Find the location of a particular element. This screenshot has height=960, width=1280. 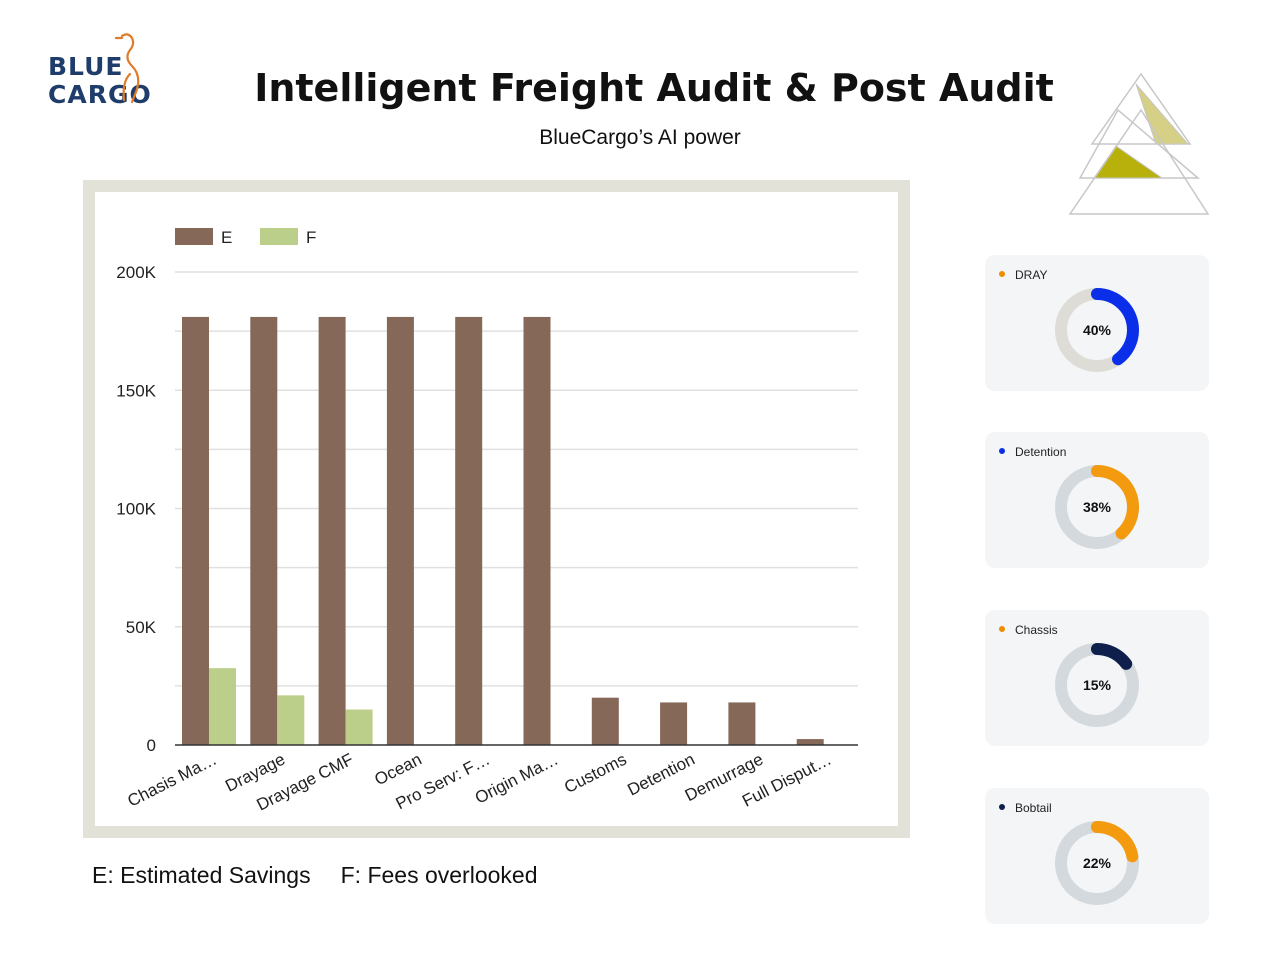

triangle-graphic-icon is located at coordinates (1139, 143).